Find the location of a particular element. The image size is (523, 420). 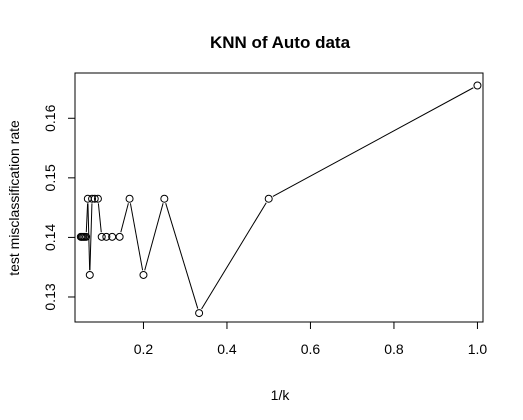

y-tick-label: 0.16 is located at coordinates (50, 117).